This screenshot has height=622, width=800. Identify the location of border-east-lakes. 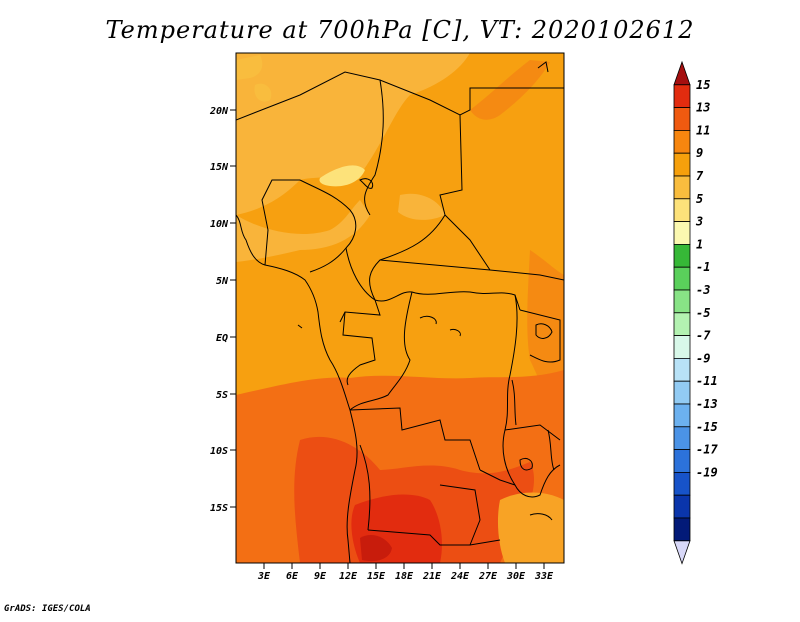
(531, 396).